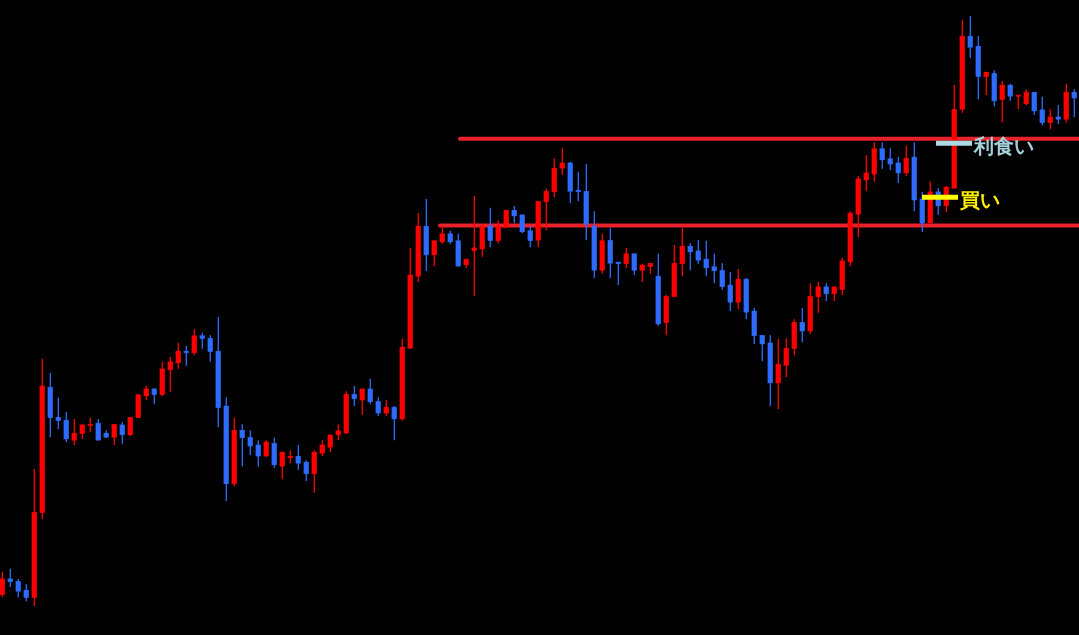  I want to click on annotation: 買い, so click(980, 200).